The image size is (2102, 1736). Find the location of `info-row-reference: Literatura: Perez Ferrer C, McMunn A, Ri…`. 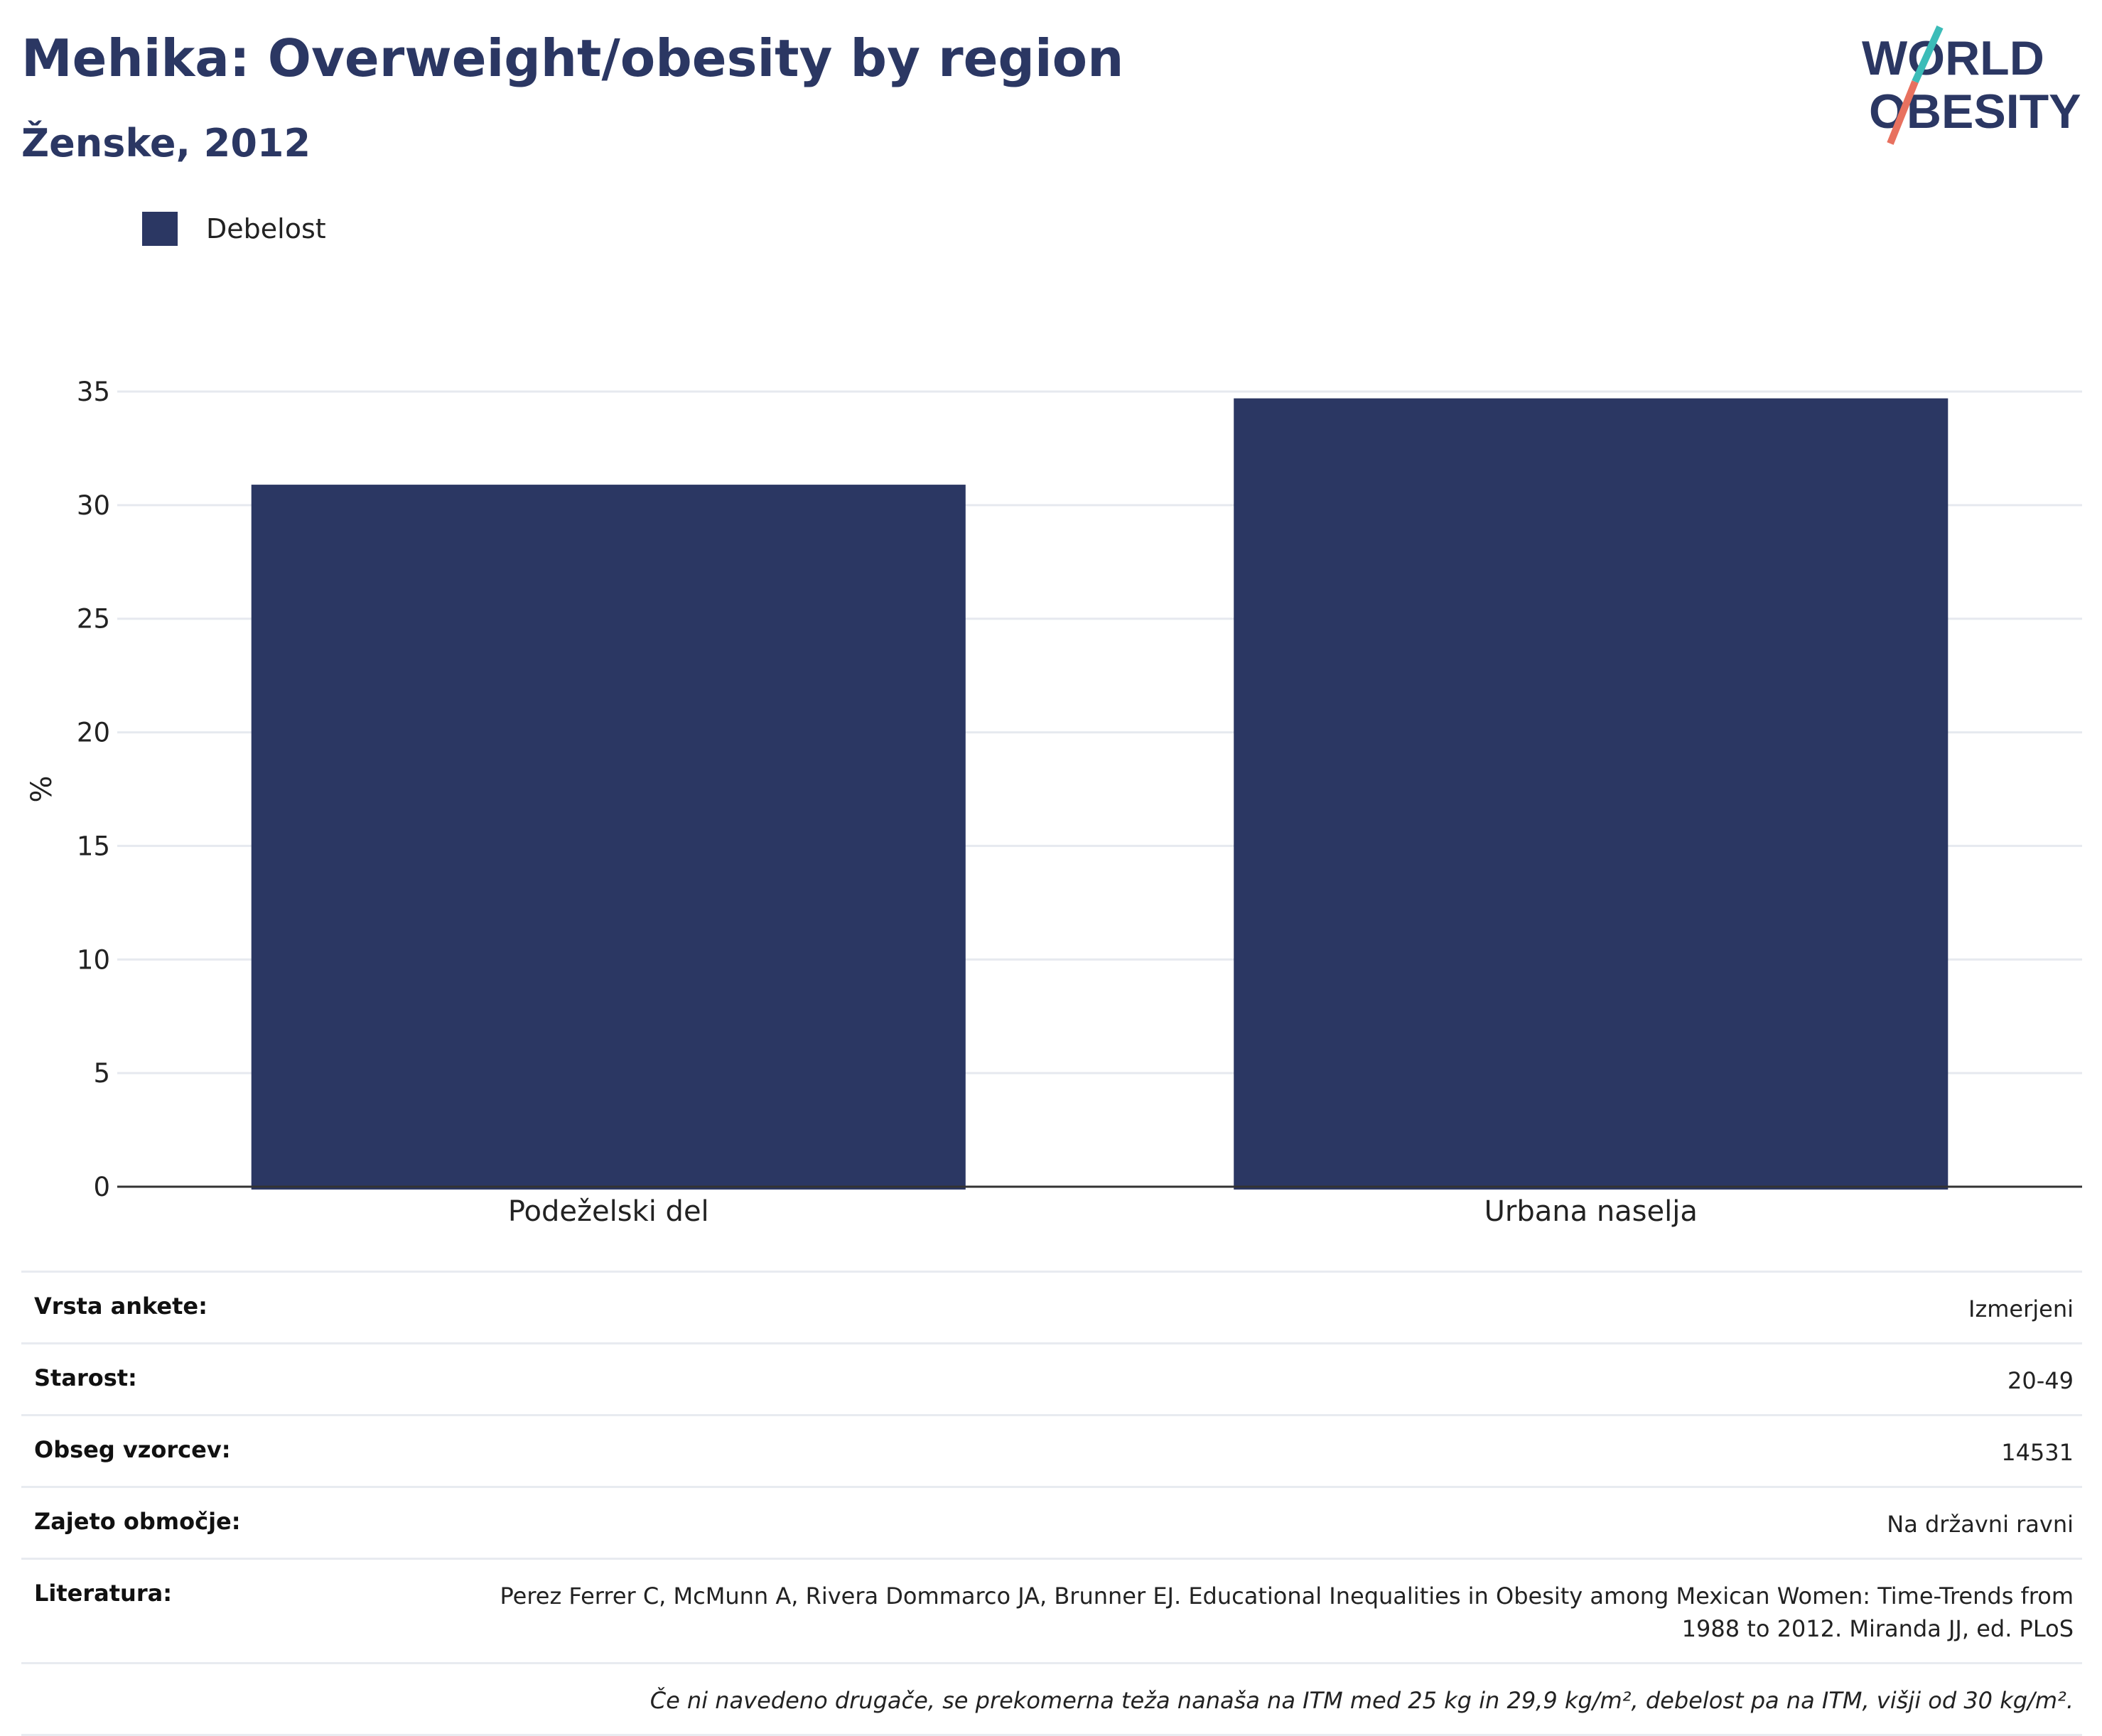

info-row-reference: Literatura: Perez Ferrer C, McMunn A, Ri… is located at coordinates (1051, 1610).